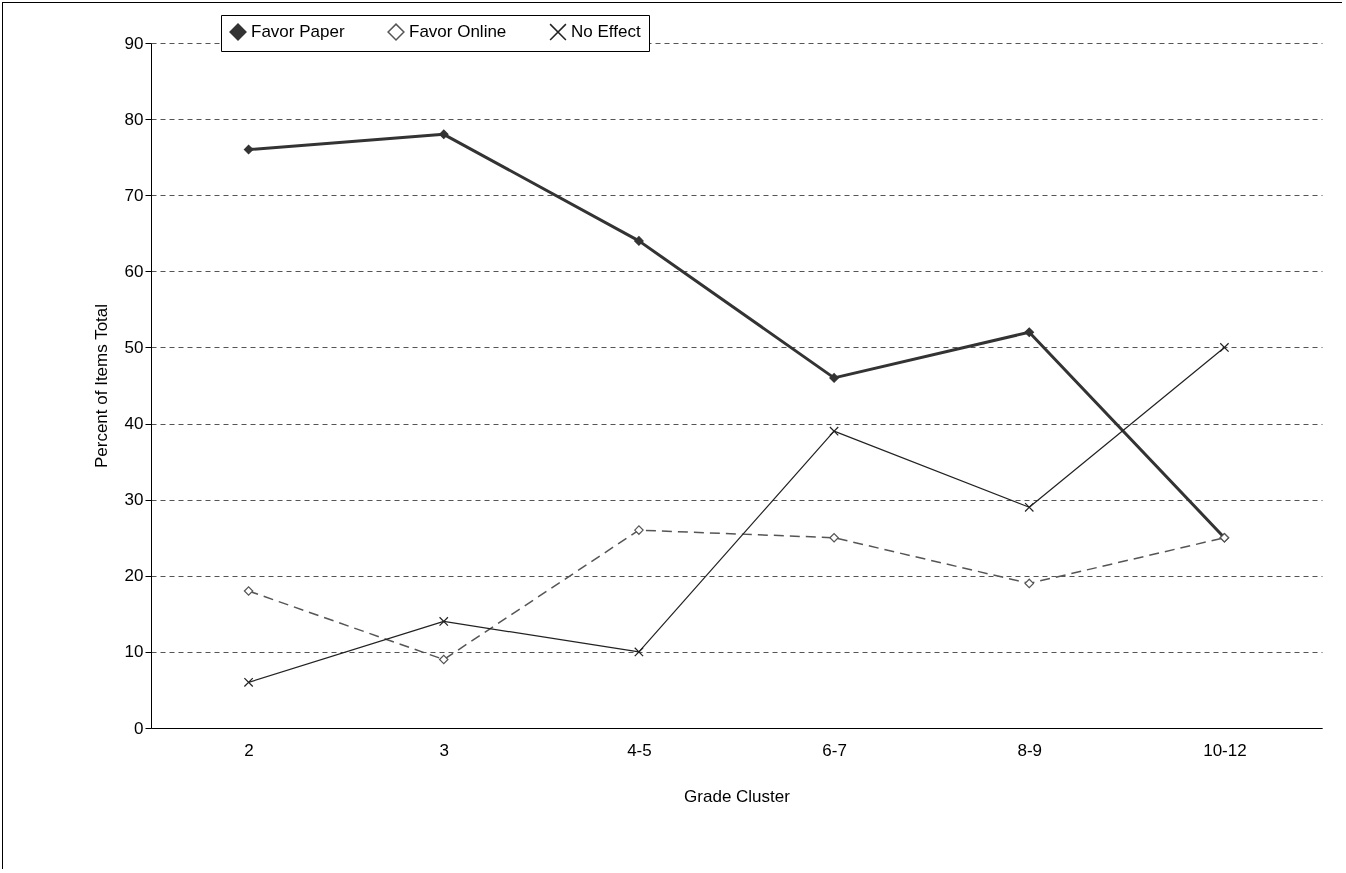  I want to click on x-axis-title: Grade Cluster, so click(737, 796).